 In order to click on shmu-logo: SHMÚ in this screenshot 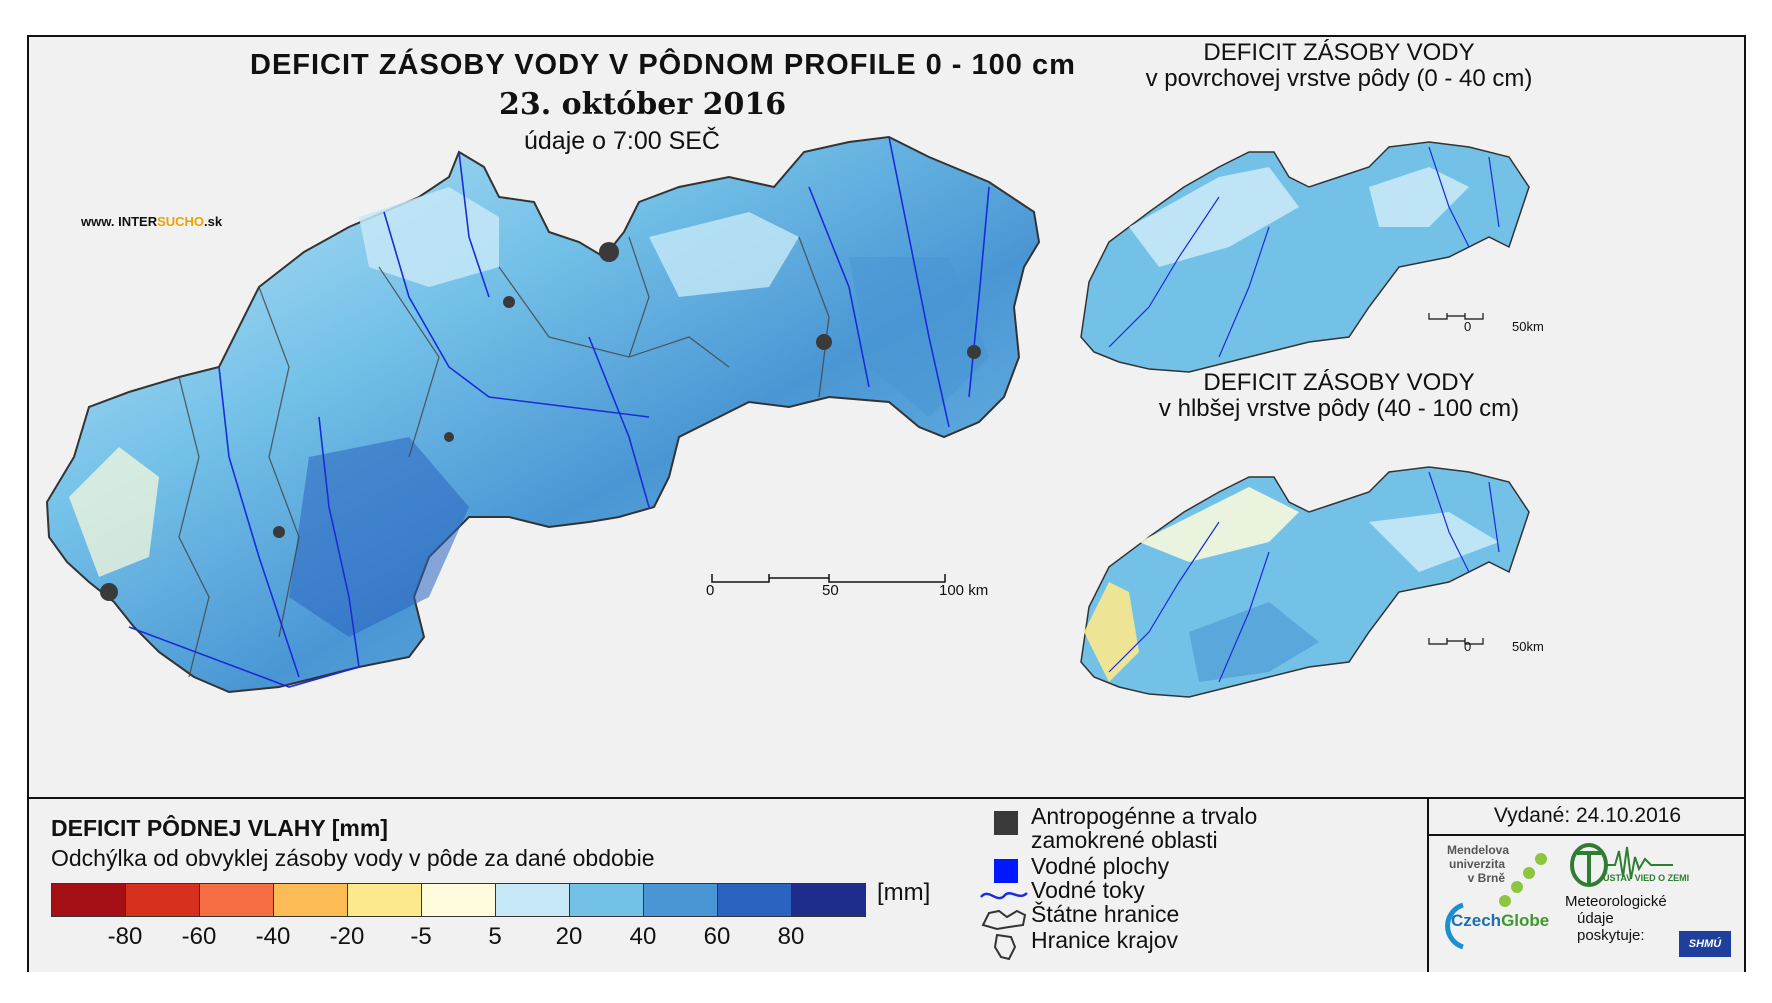, I will do `click(1705, 944)`.